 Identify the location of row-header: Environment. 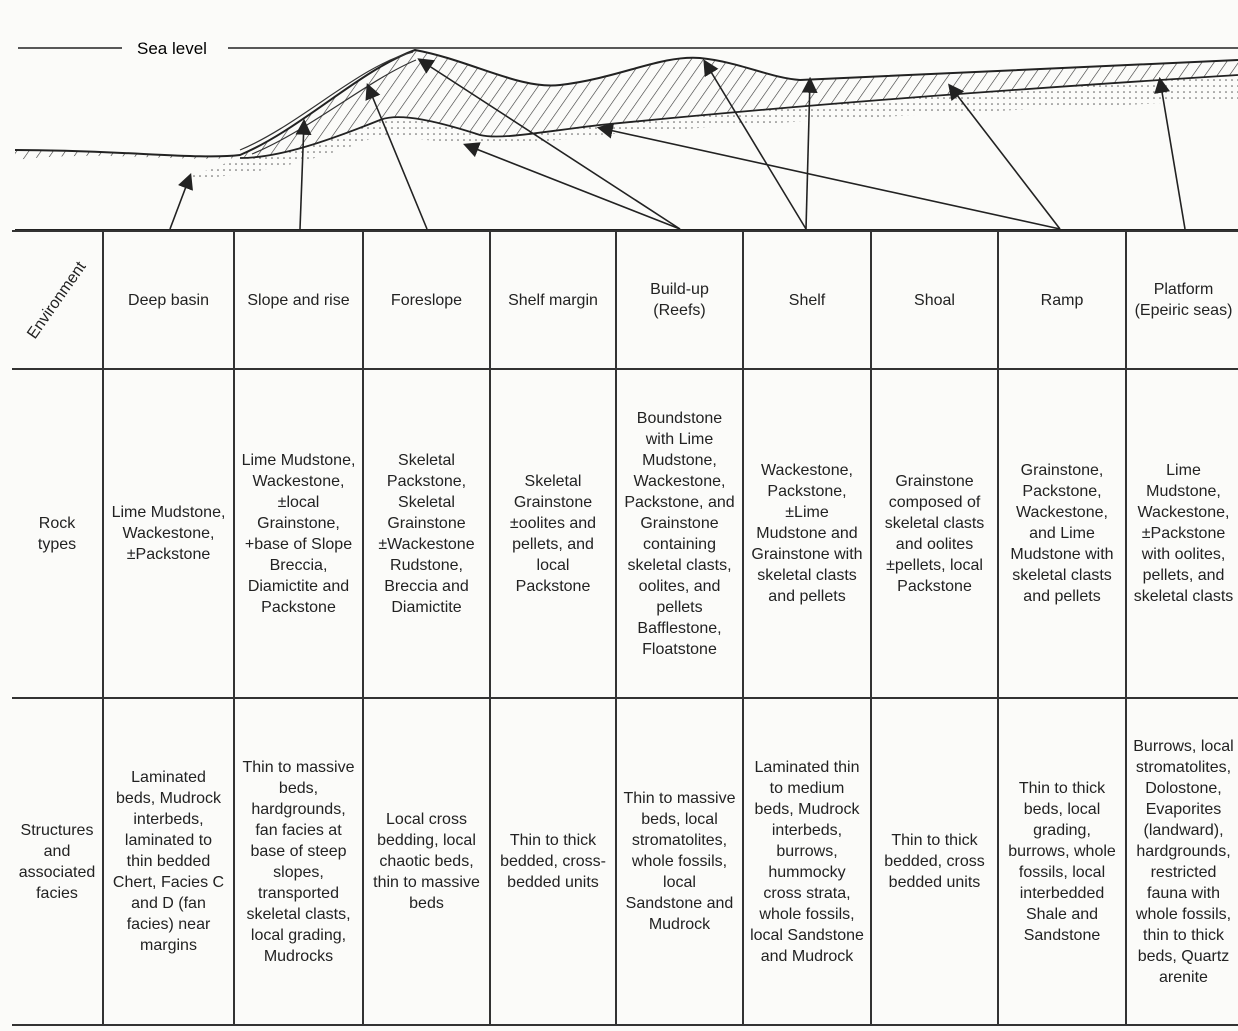
(57, 299).